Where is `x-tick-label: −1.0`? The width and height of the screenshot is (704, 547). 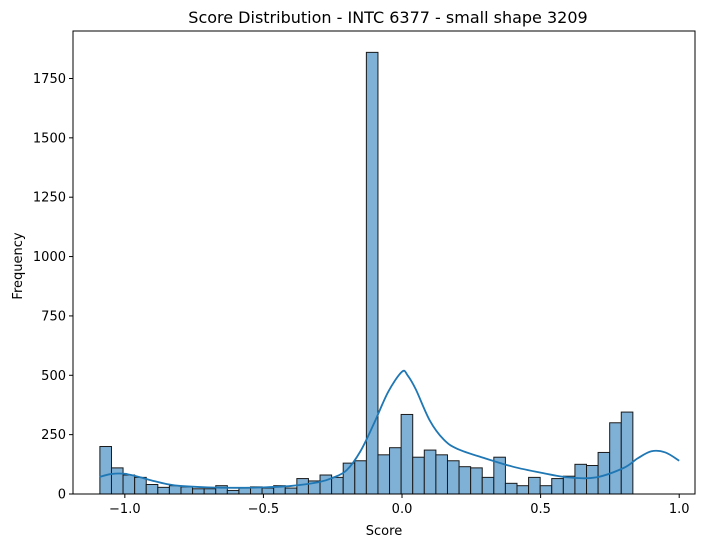
x-tick-label: −1.0 is located at coordinates (125, 509).